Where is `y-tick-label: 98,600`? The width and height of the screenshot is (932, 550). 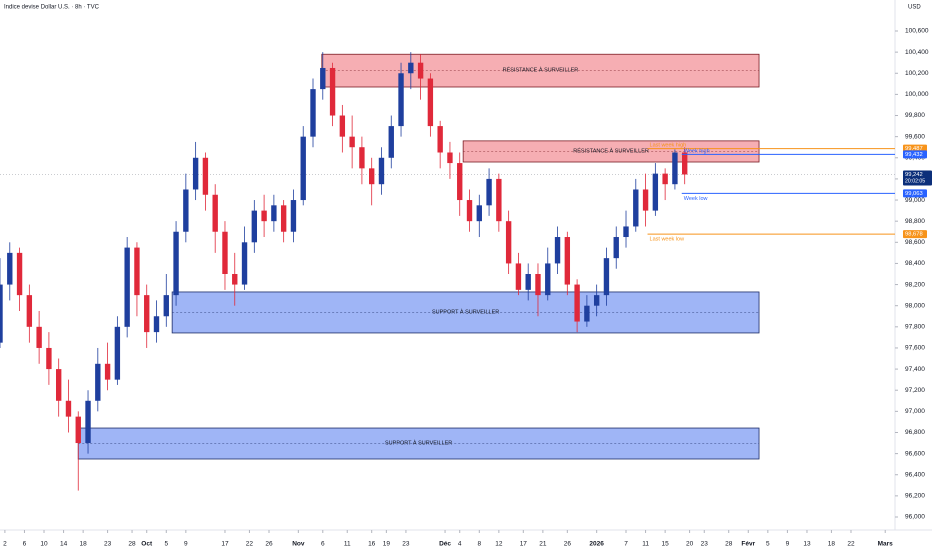 y-tick-label: 98,600 is located at coordinates (915, 242).